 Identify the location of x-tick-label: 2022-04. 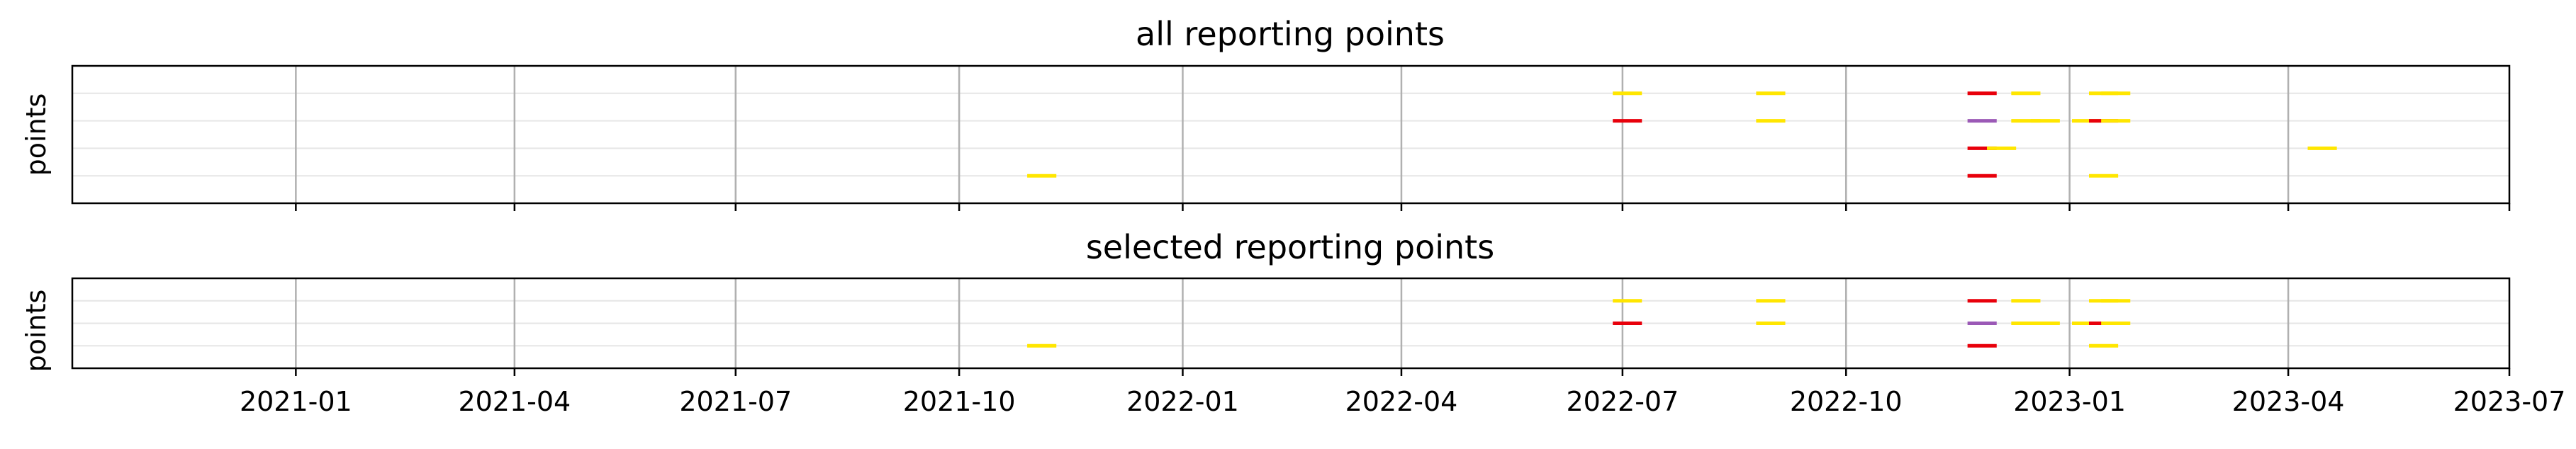
(1401, 401).